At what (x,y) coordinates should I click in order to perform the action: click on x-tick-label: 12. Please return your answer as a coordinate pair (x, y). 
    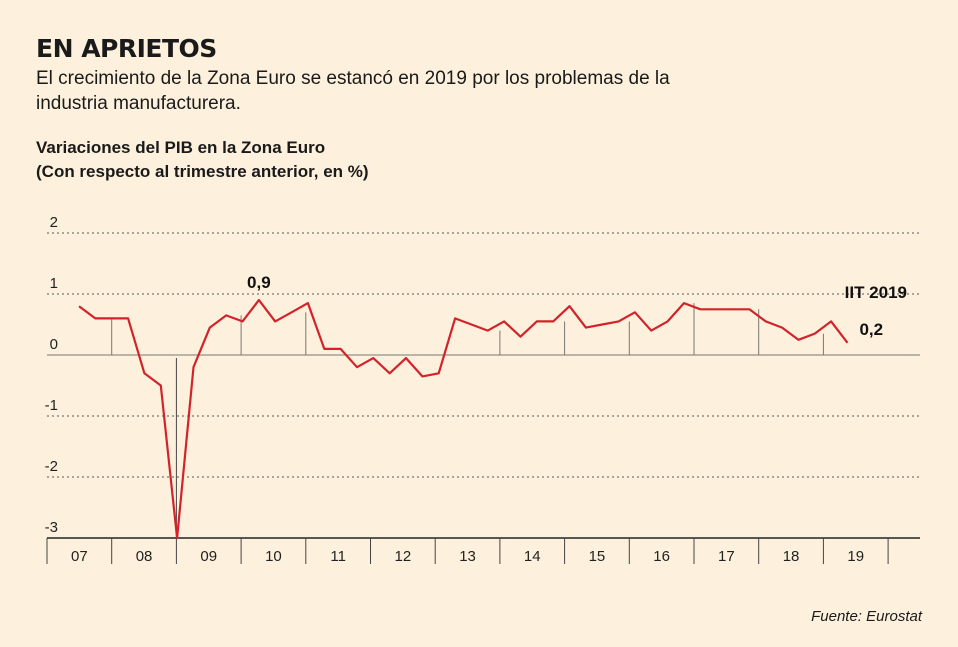
    Looking at the image, I should click on (403, 556).